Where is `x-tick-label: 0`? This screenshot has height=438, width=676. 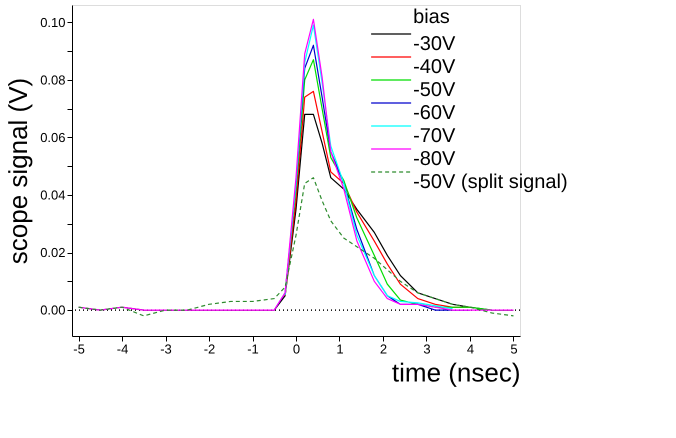 x-tick-label: 0 is located at coordinates (296, 349).